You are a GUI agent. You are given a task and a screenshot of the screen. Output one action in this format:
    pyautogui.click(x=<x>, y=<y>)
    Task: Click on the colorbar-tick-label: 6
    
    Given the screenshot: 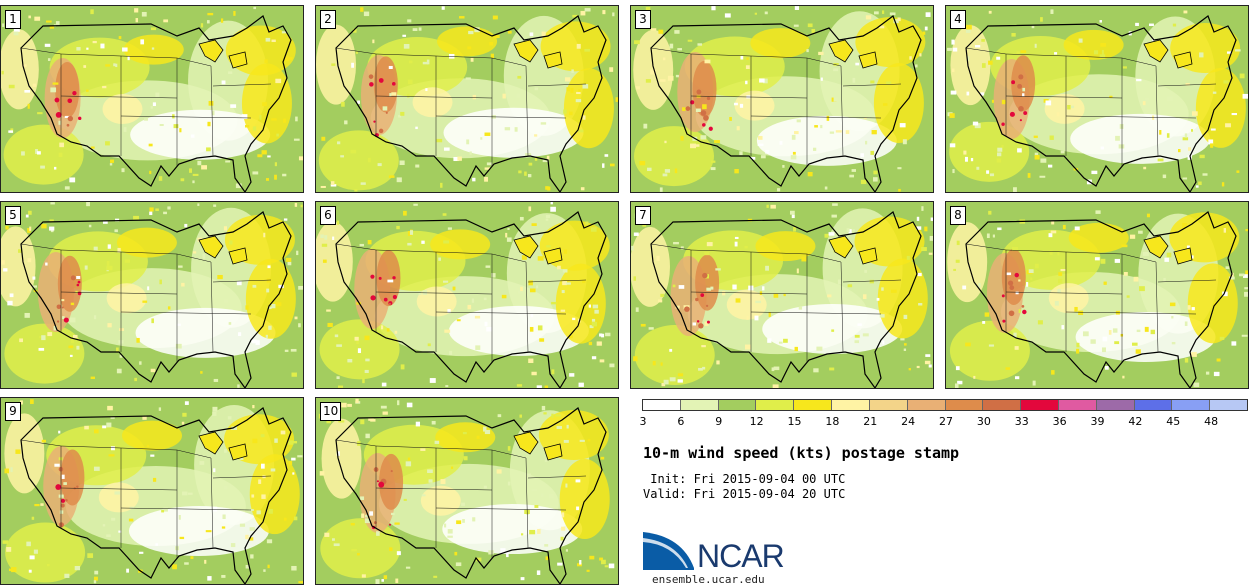 What is the action you would take?
    pyautogui.click(x=681, y=421)
    